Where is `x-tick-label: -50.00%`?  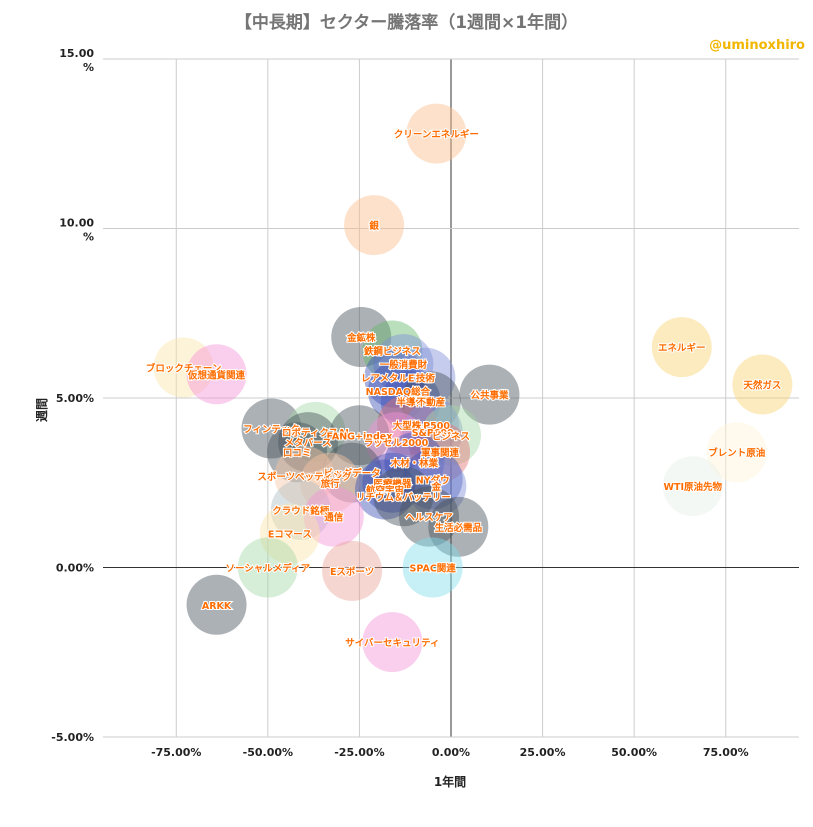 x-tick-label: -50.00% is located at coordinates (268, 752).